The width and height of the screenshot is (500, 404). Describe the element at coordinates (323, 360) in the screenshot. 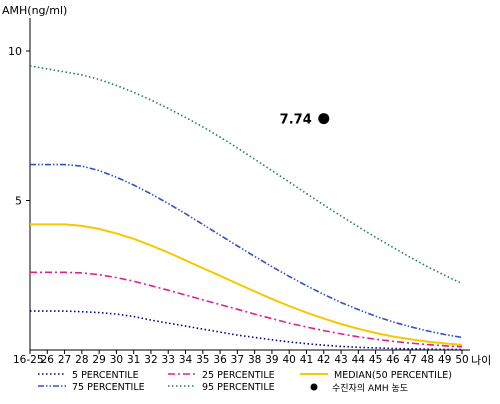

I see `x-tick-label: 42` at that location.